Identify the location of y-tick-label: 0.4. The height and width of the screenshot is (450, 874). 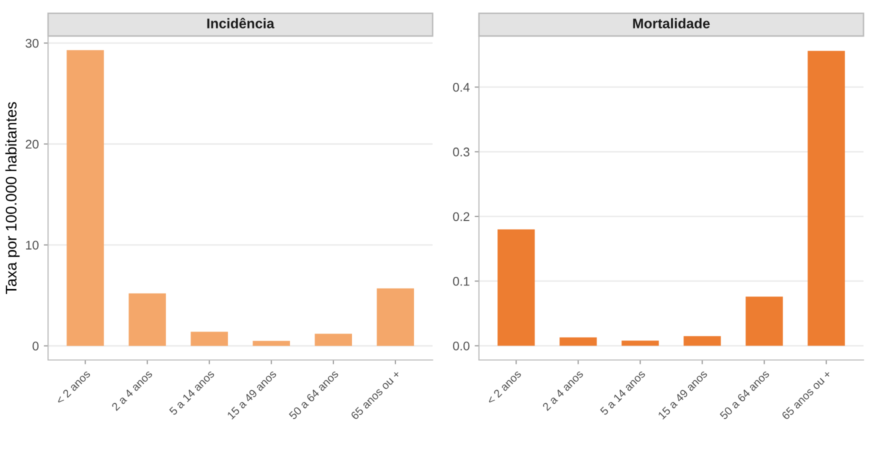
(461, 87).